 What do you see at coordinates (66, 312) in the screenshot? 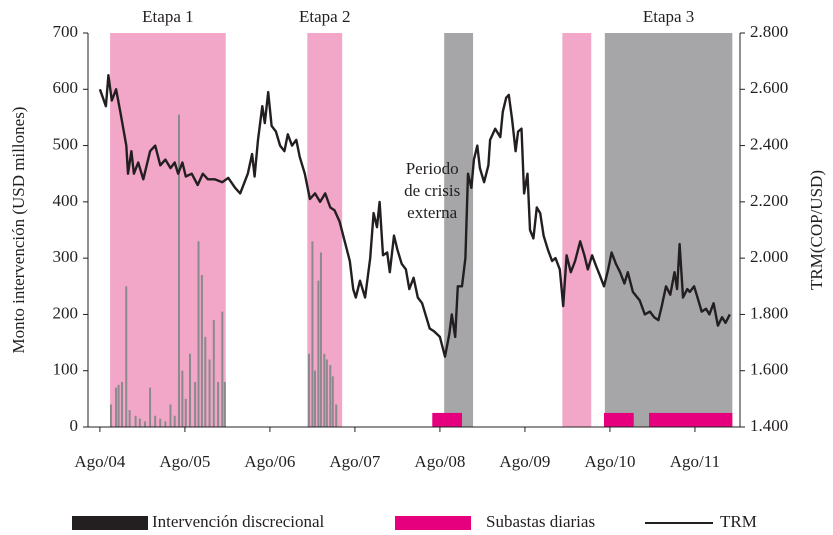
I see `y-tick-label: 200` at bounding box center [66, 312].